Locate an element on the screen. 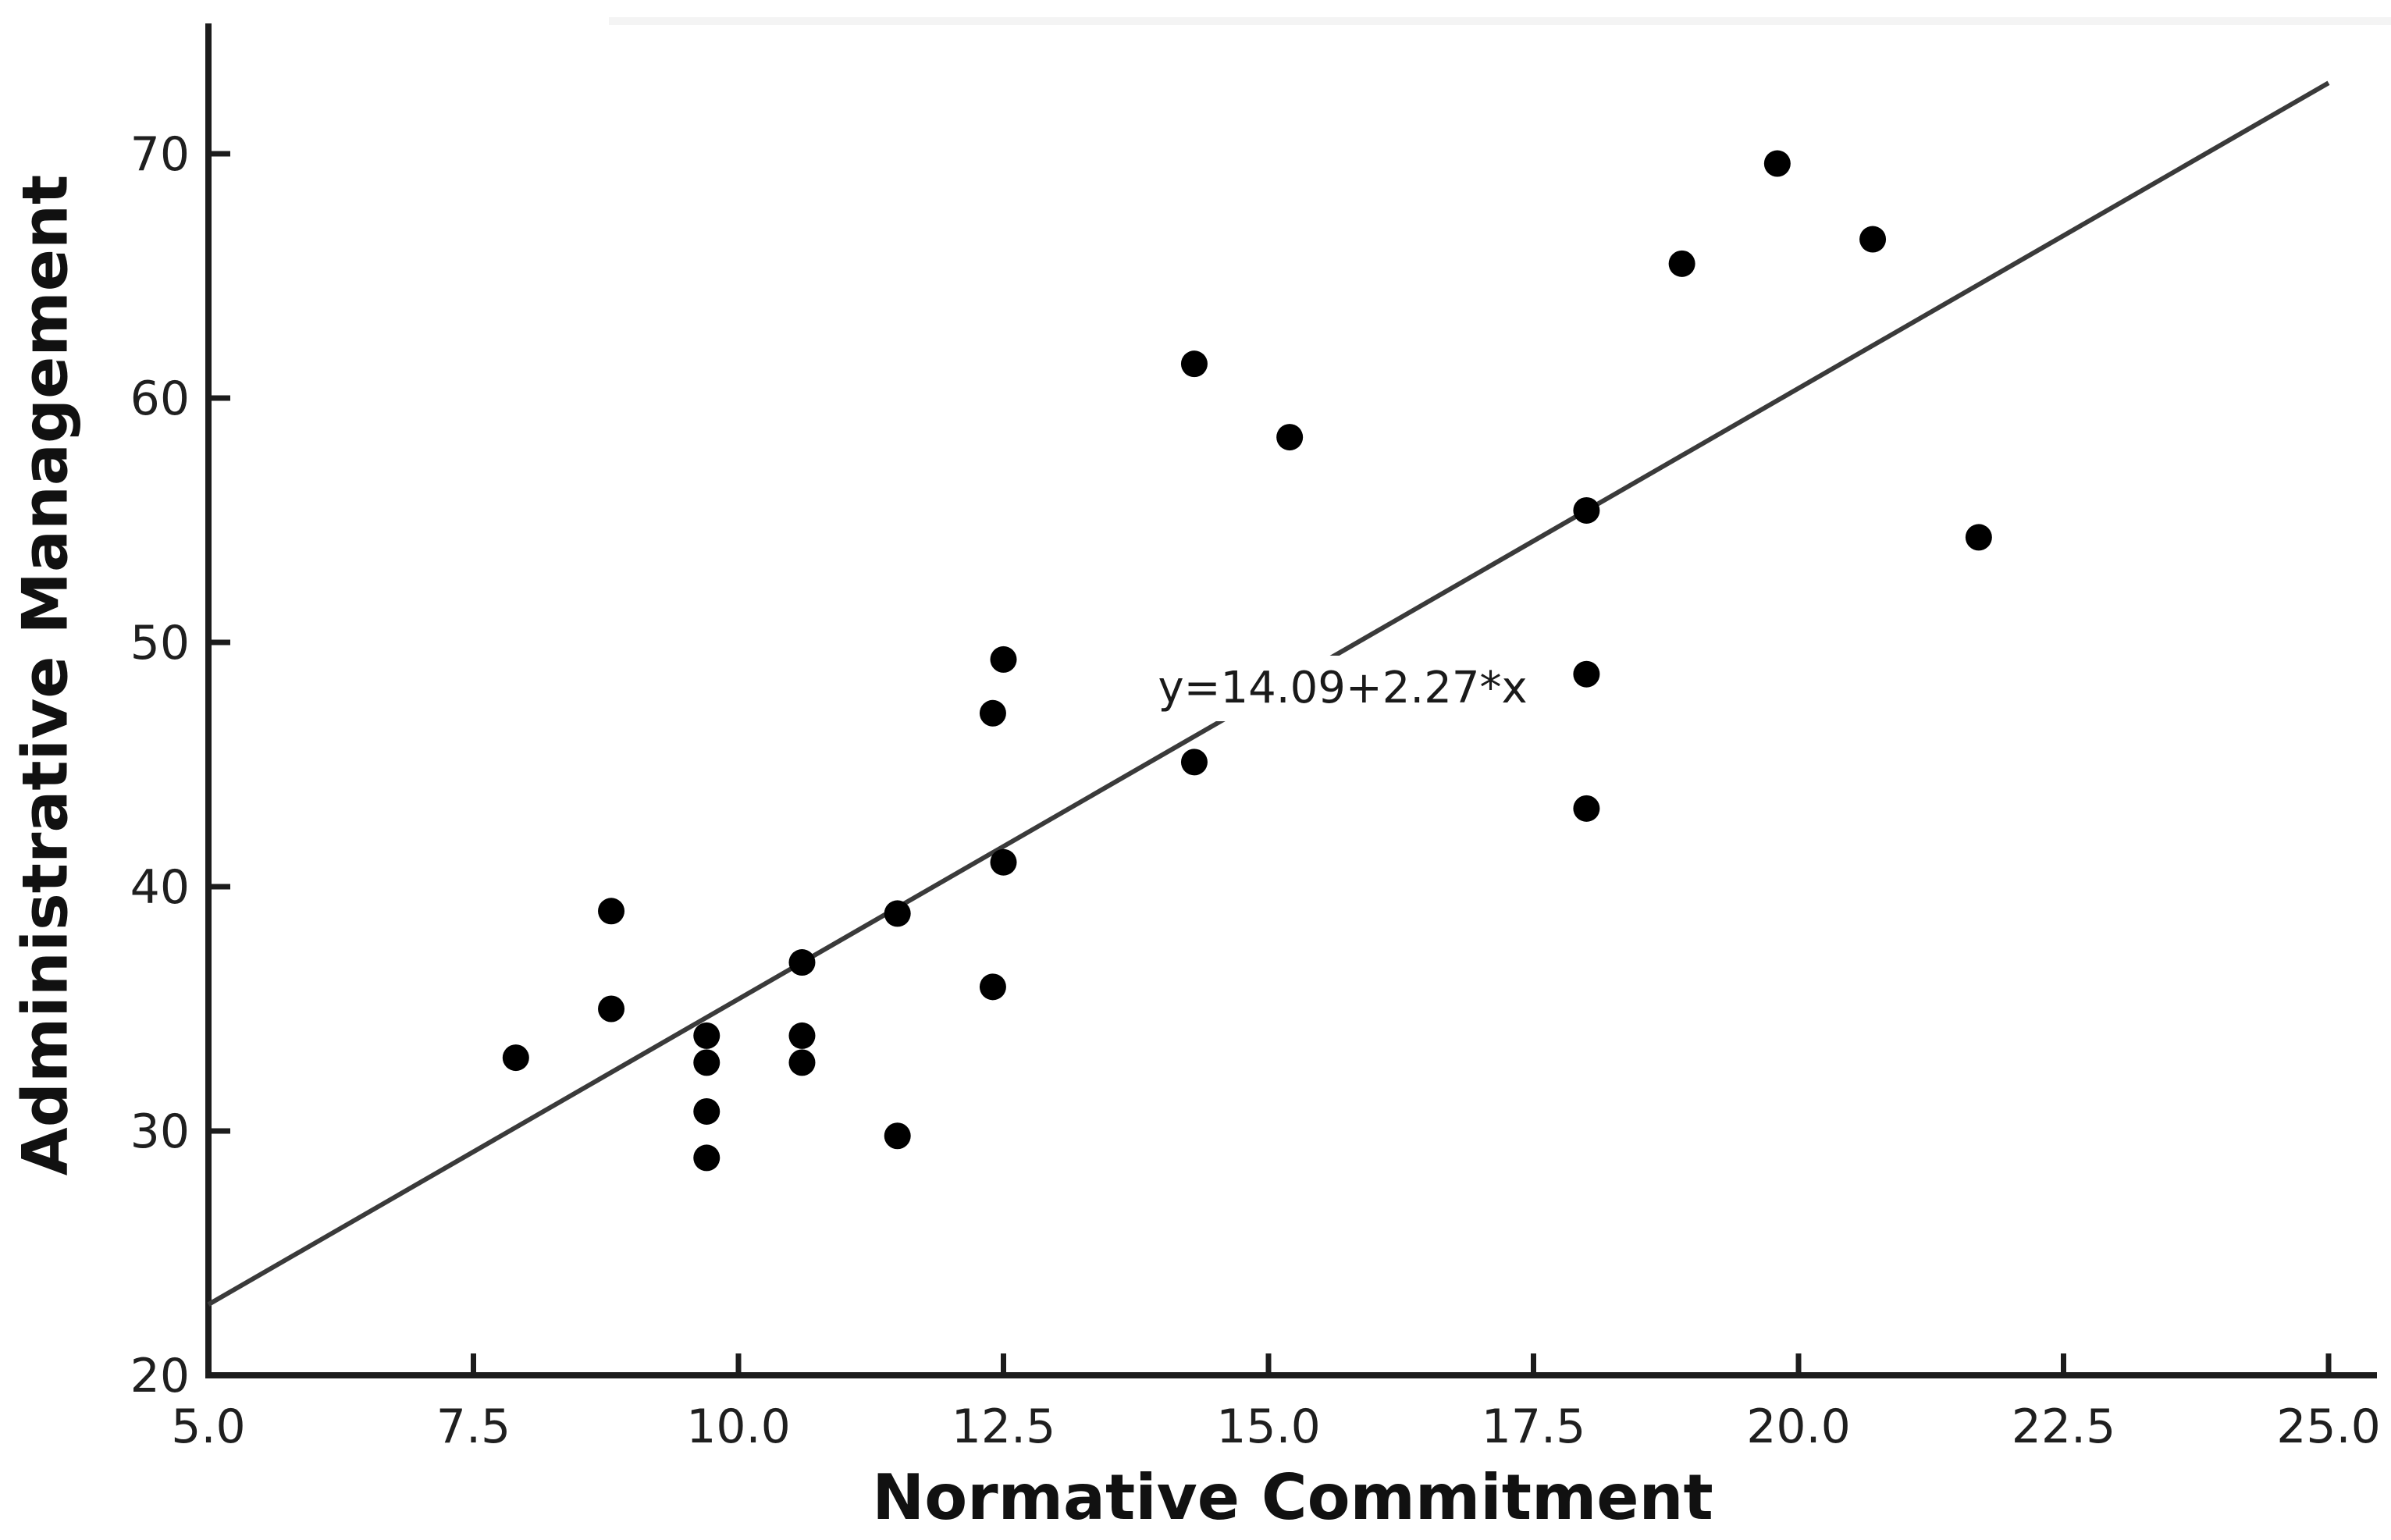  y-tick-label: 60 is located at coordinates (160, 399).